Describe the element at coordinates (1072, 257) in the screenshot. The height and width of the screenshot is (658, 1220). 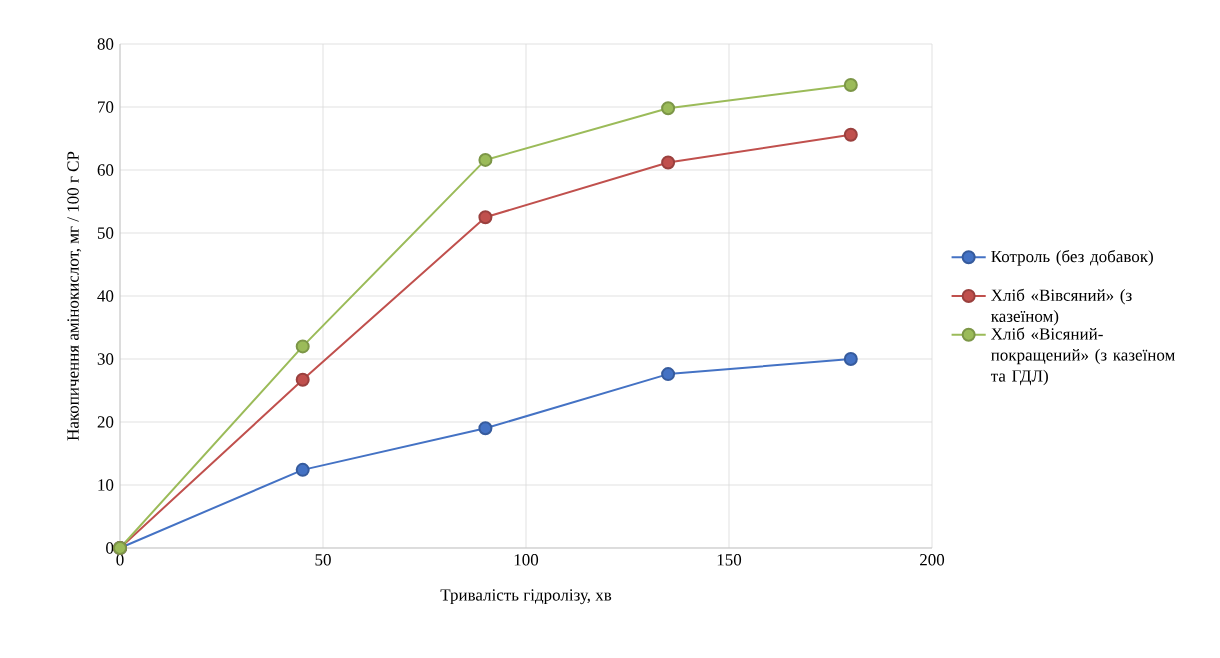
I see `legend-label: Котроль (без добавок)` at that location.